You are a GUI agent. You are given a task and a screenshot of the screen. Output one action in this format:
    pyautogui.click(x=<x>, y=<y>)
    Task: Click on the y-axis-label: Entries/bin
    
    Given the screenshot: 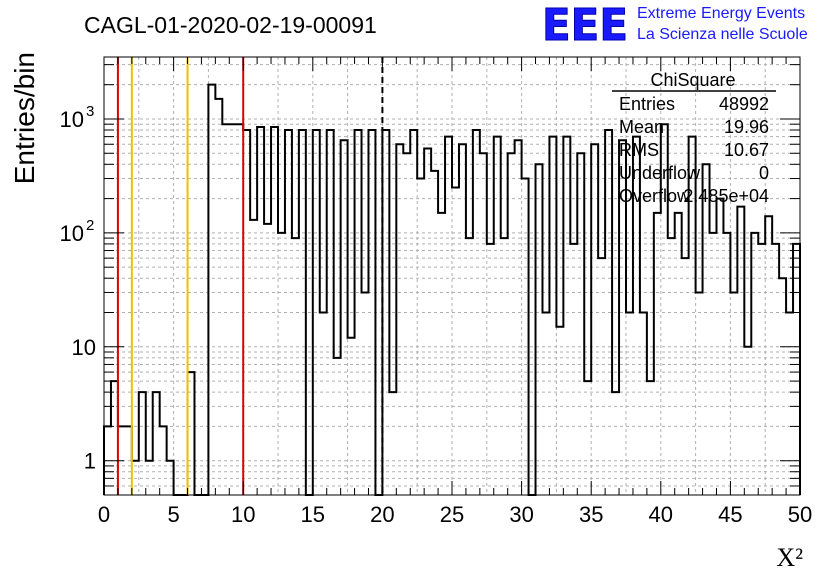 What is the action you would take?
    pyautogui.click(x=24, y=118)
    